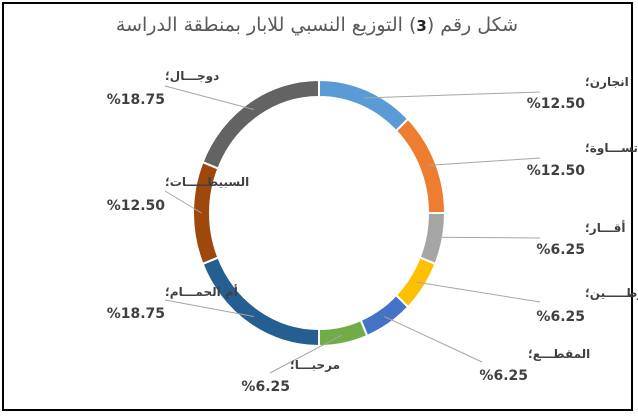  Describe the element at coordinates (605, 227) in the screenshot. I see `slice-label-2: أقـــار؛` at that location.